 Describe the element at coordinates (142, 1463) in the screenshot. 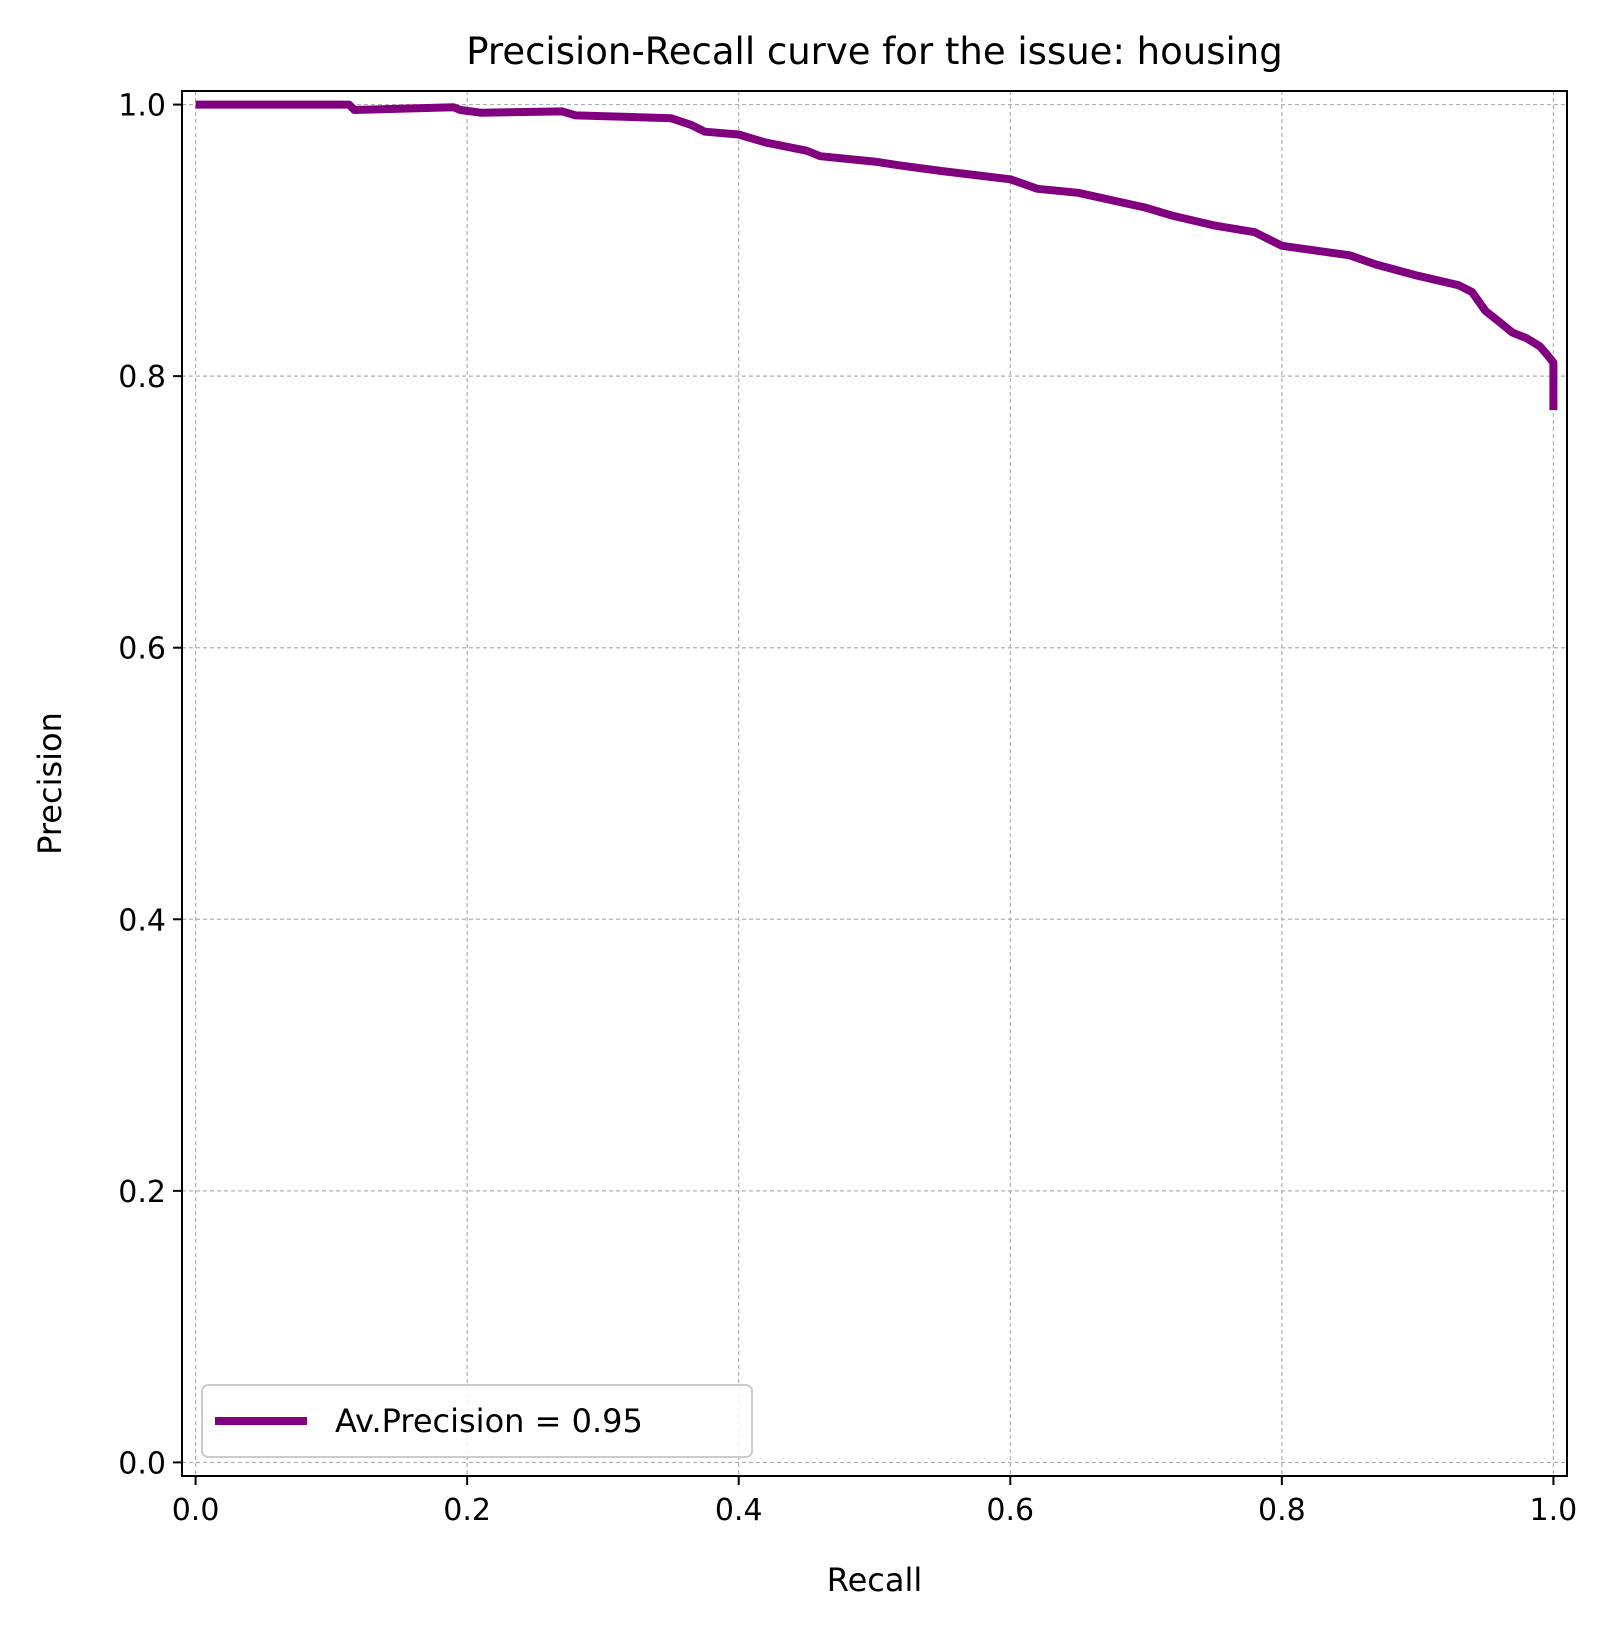

I see `y-tick-label: 0.0` at that location.